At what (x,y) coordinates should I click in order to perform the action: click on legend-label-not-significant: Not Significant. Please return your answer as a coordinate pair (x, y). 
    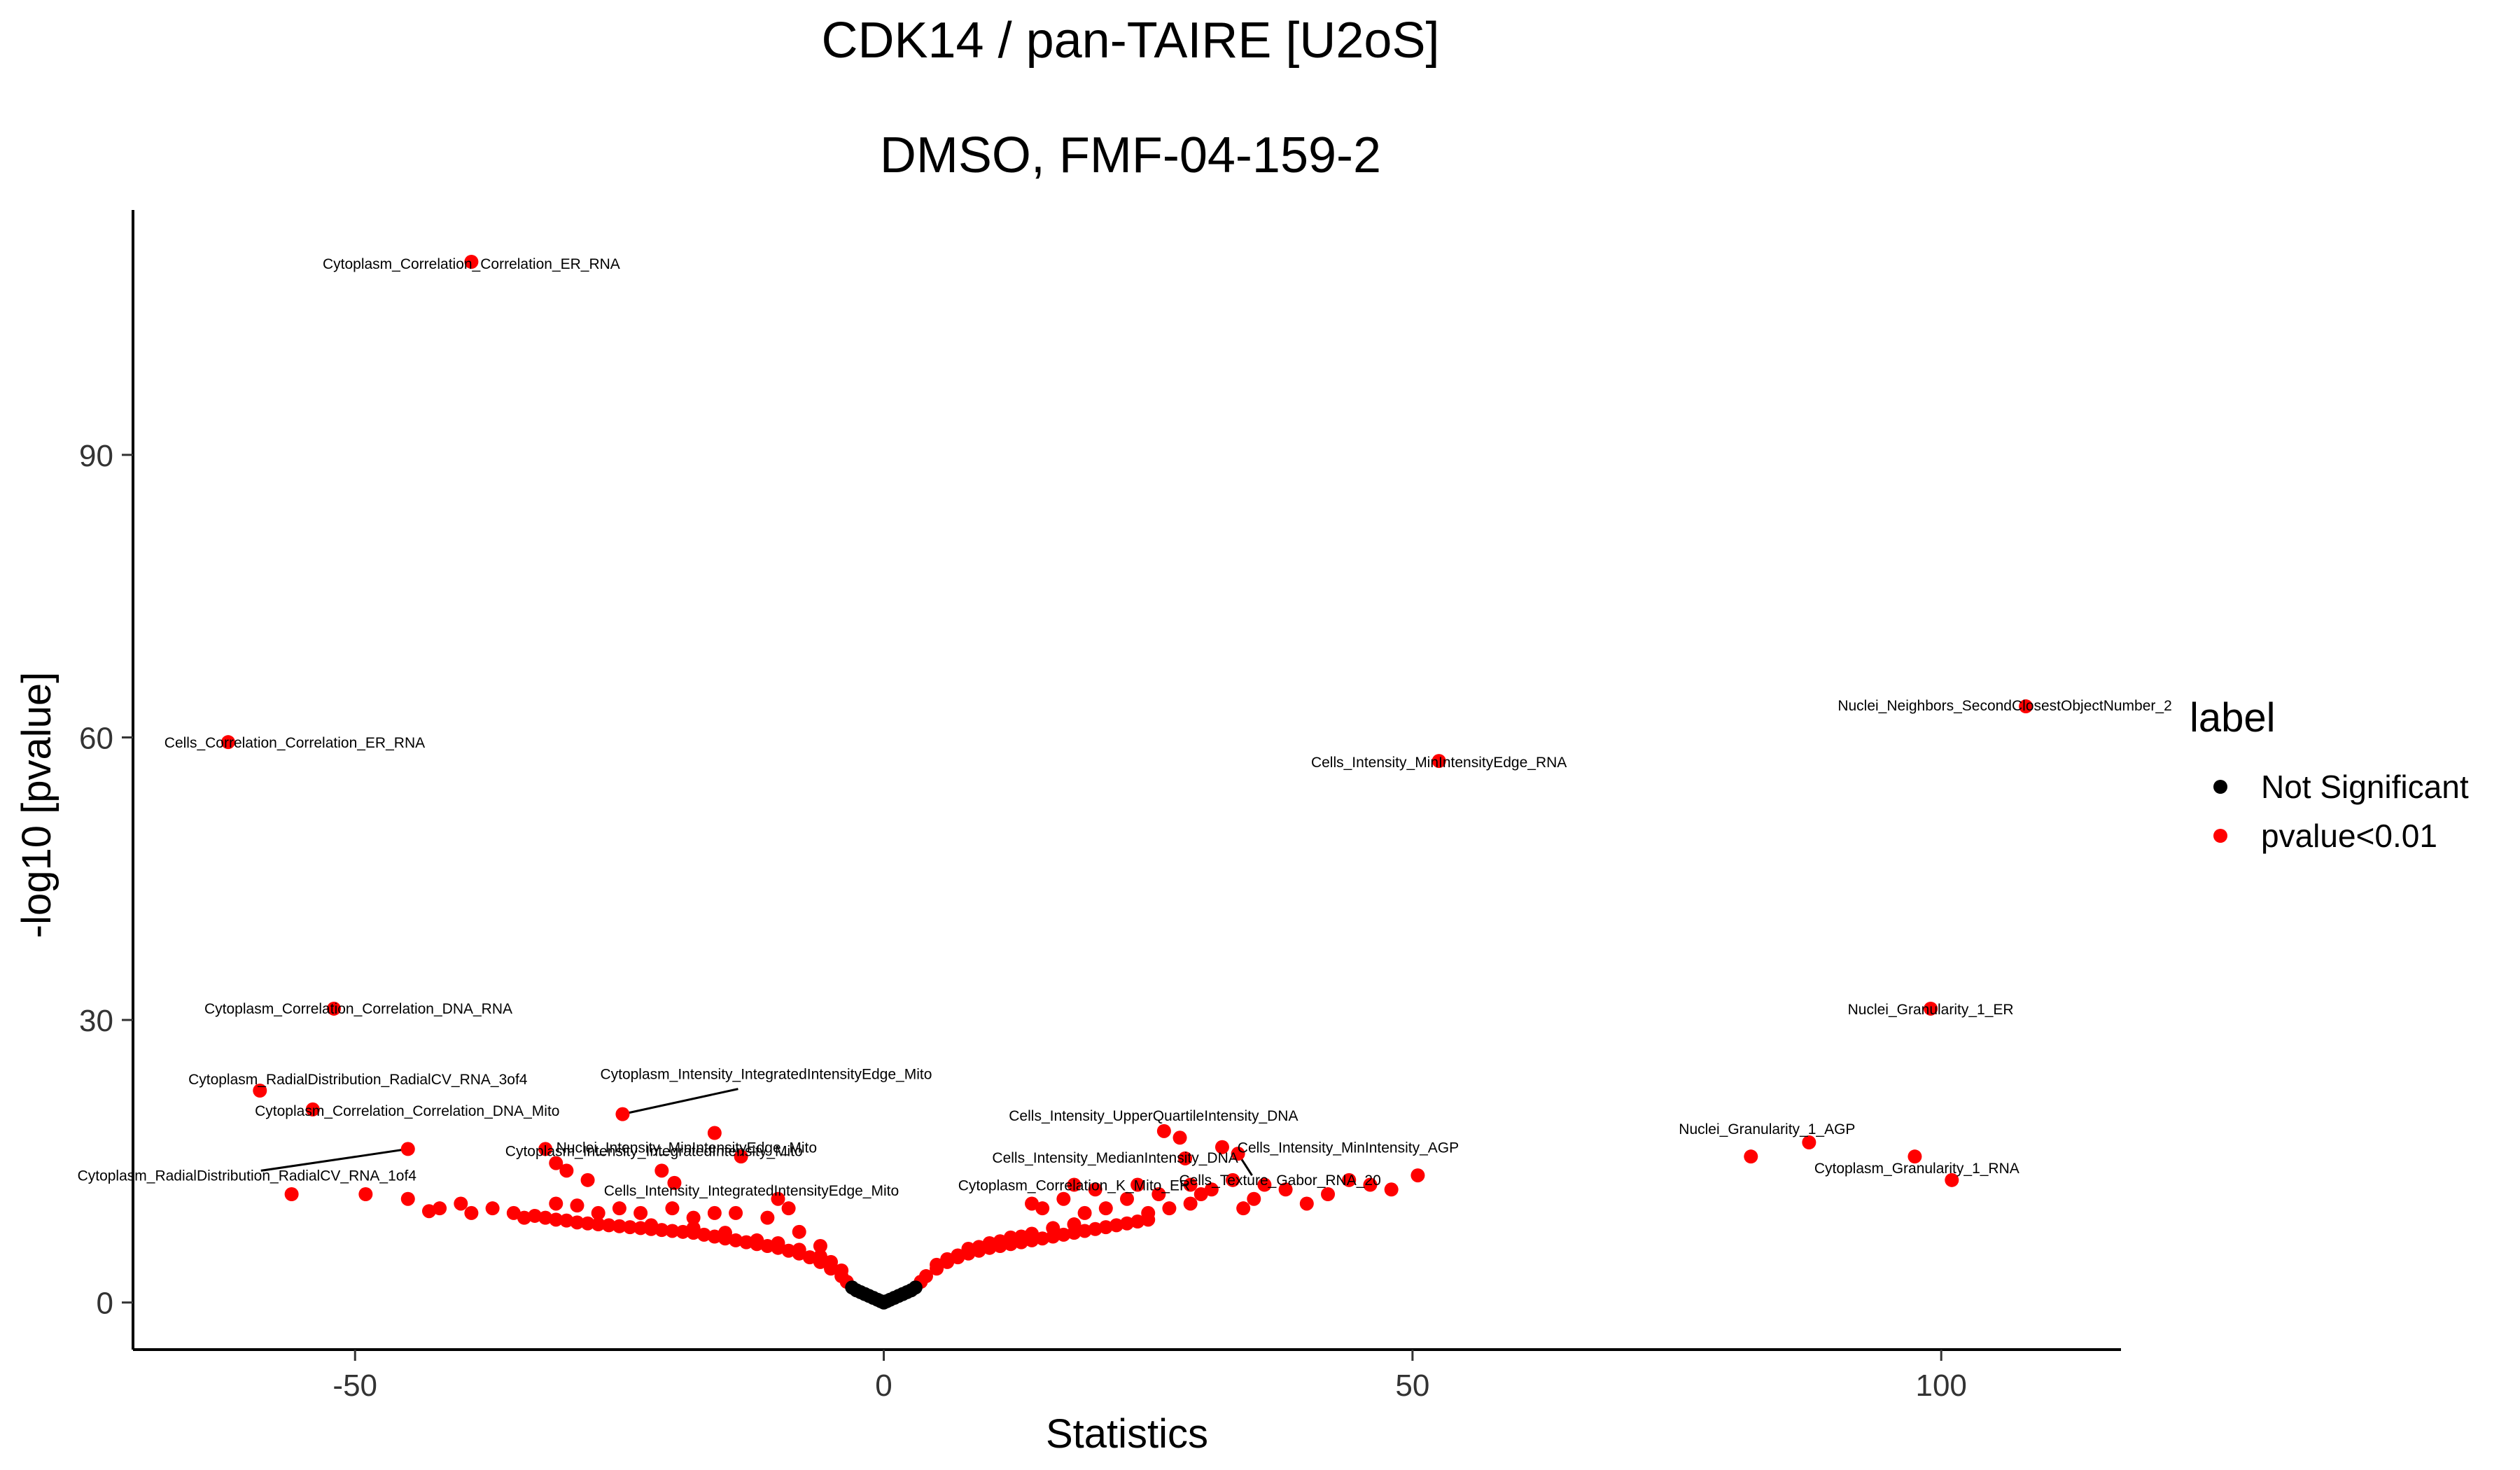
    Looking at the image, I should click on (2365, 787).